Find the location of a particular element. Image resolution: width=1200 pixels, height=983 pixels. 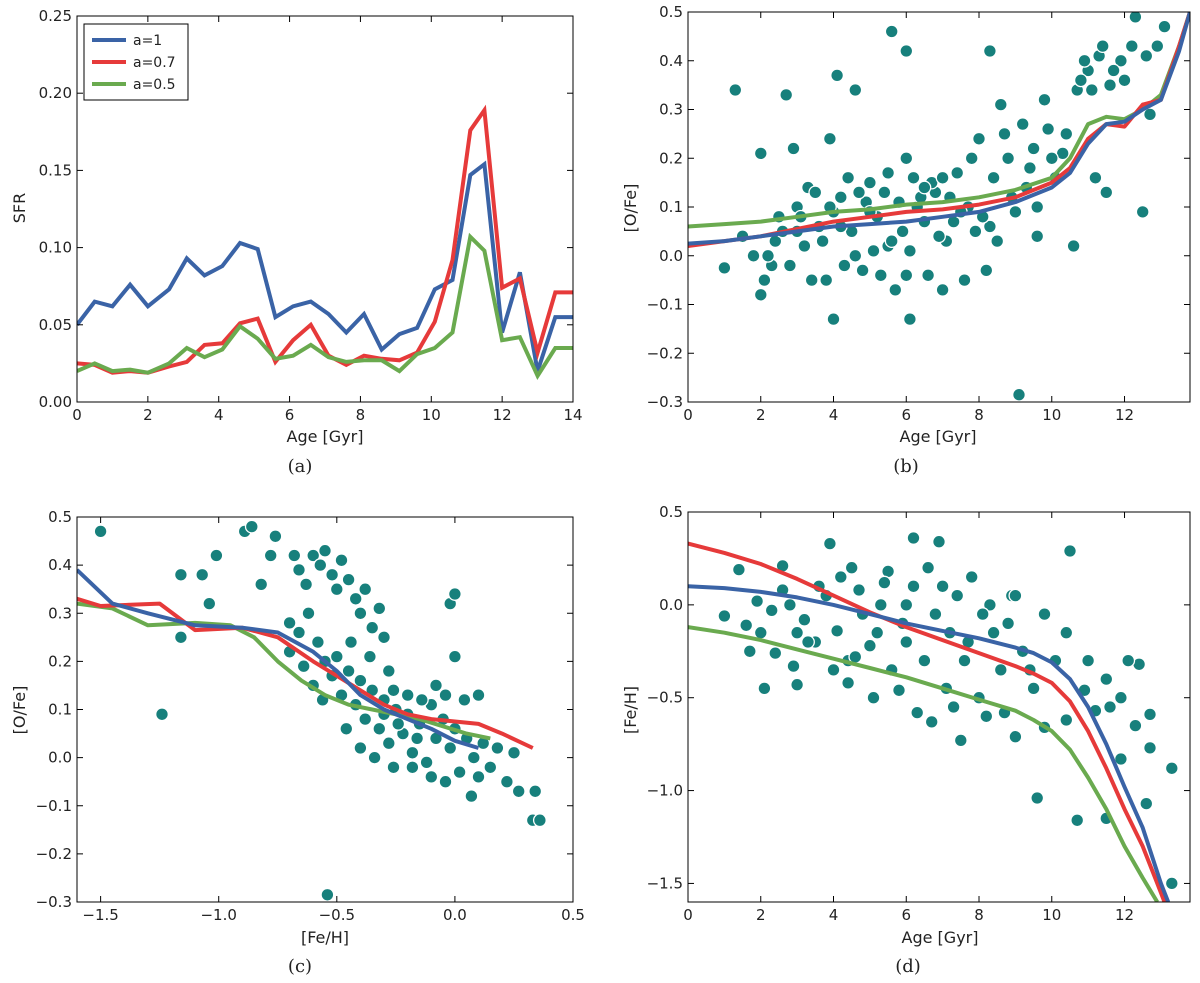

xtick-label-c-3: 0.0 is located at coordinates (455, 915).